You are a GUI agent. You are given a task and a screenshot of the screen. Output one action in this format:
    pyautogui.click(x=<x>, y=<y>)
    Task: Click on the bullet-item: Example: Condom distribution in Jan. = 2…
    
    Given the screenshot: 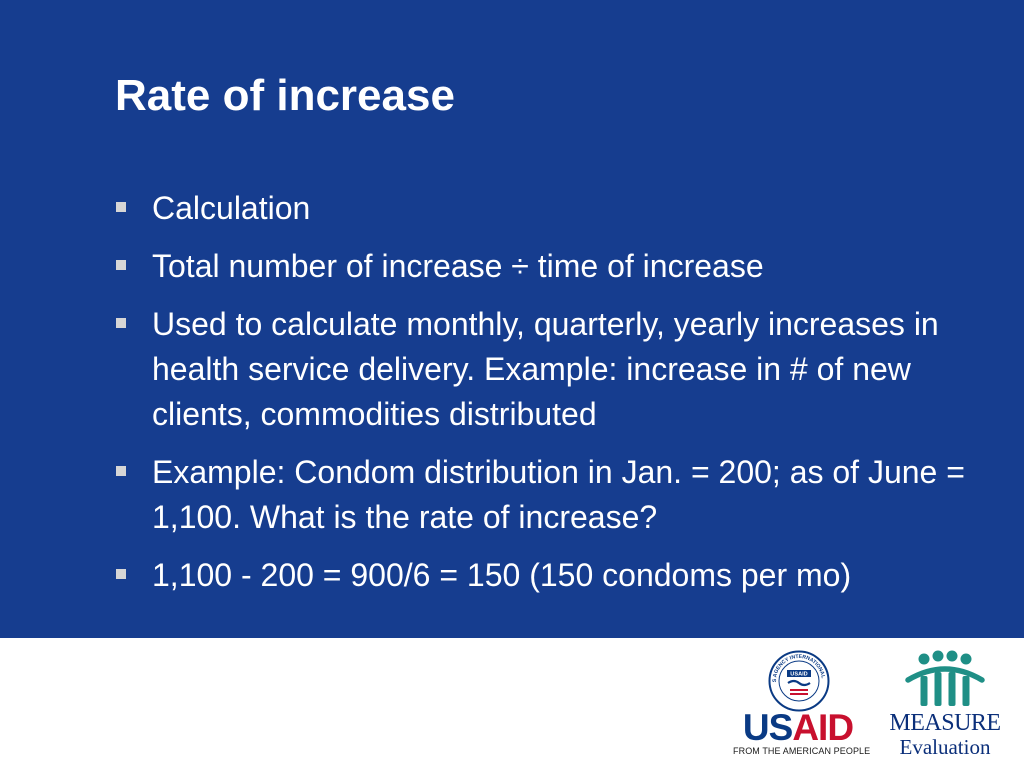 What is the action you would take?
    pyautogui.click(x=552, y=495)
    